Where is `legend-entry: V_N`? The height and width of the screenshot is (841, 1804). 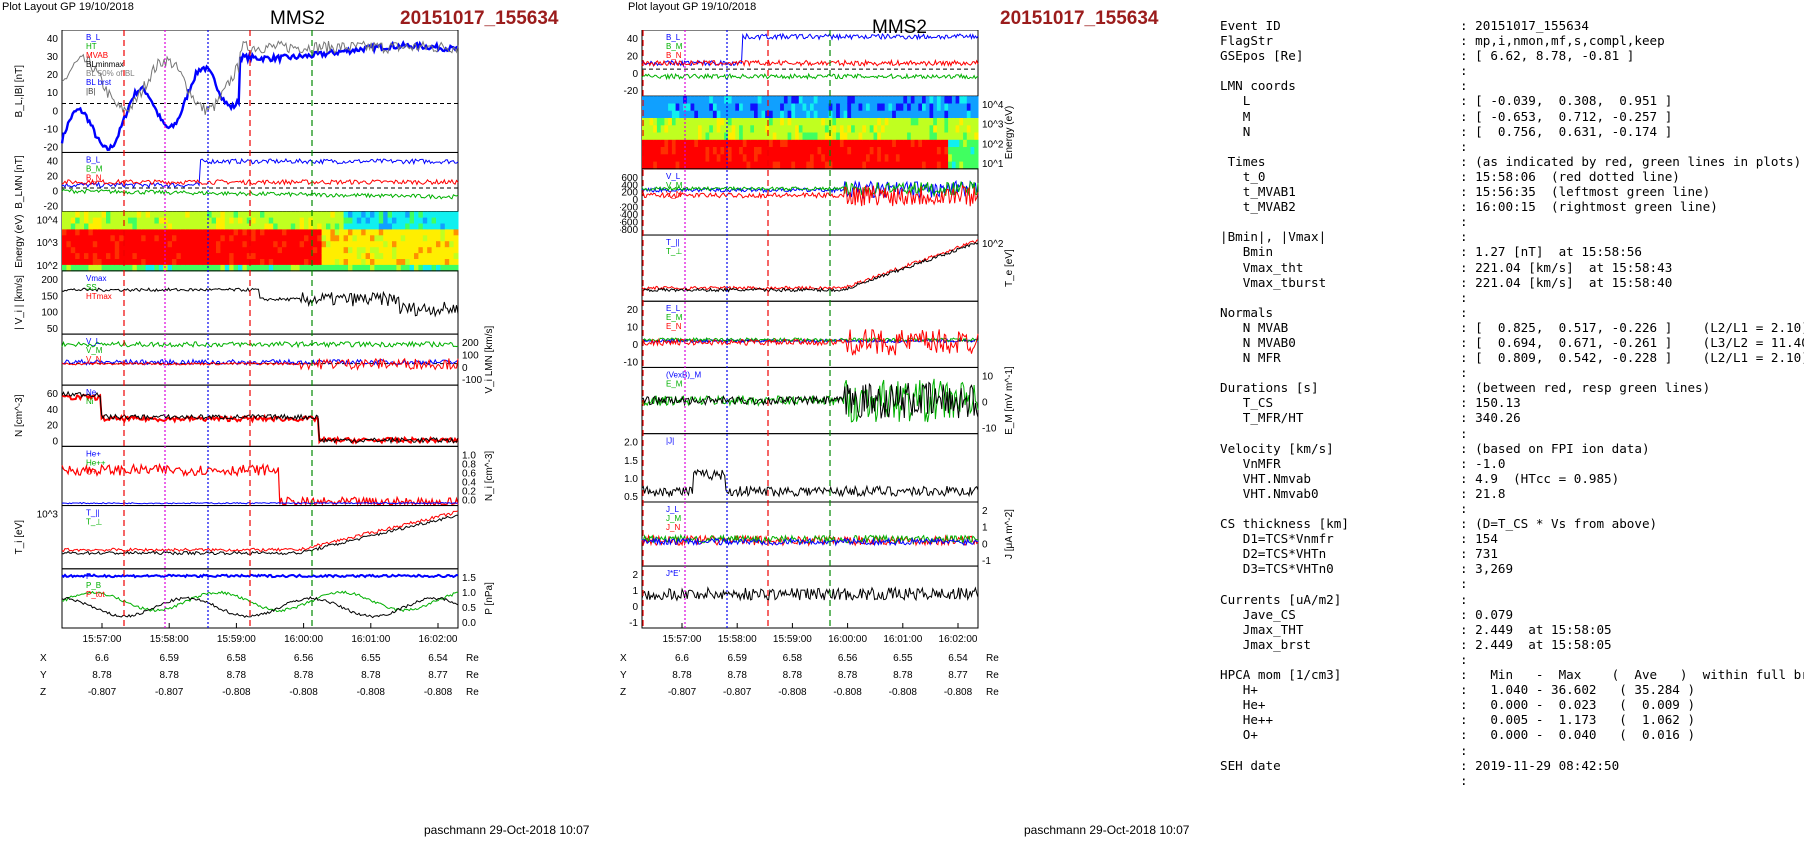 legend-entry: V_N is located at coordinates (94, 359).